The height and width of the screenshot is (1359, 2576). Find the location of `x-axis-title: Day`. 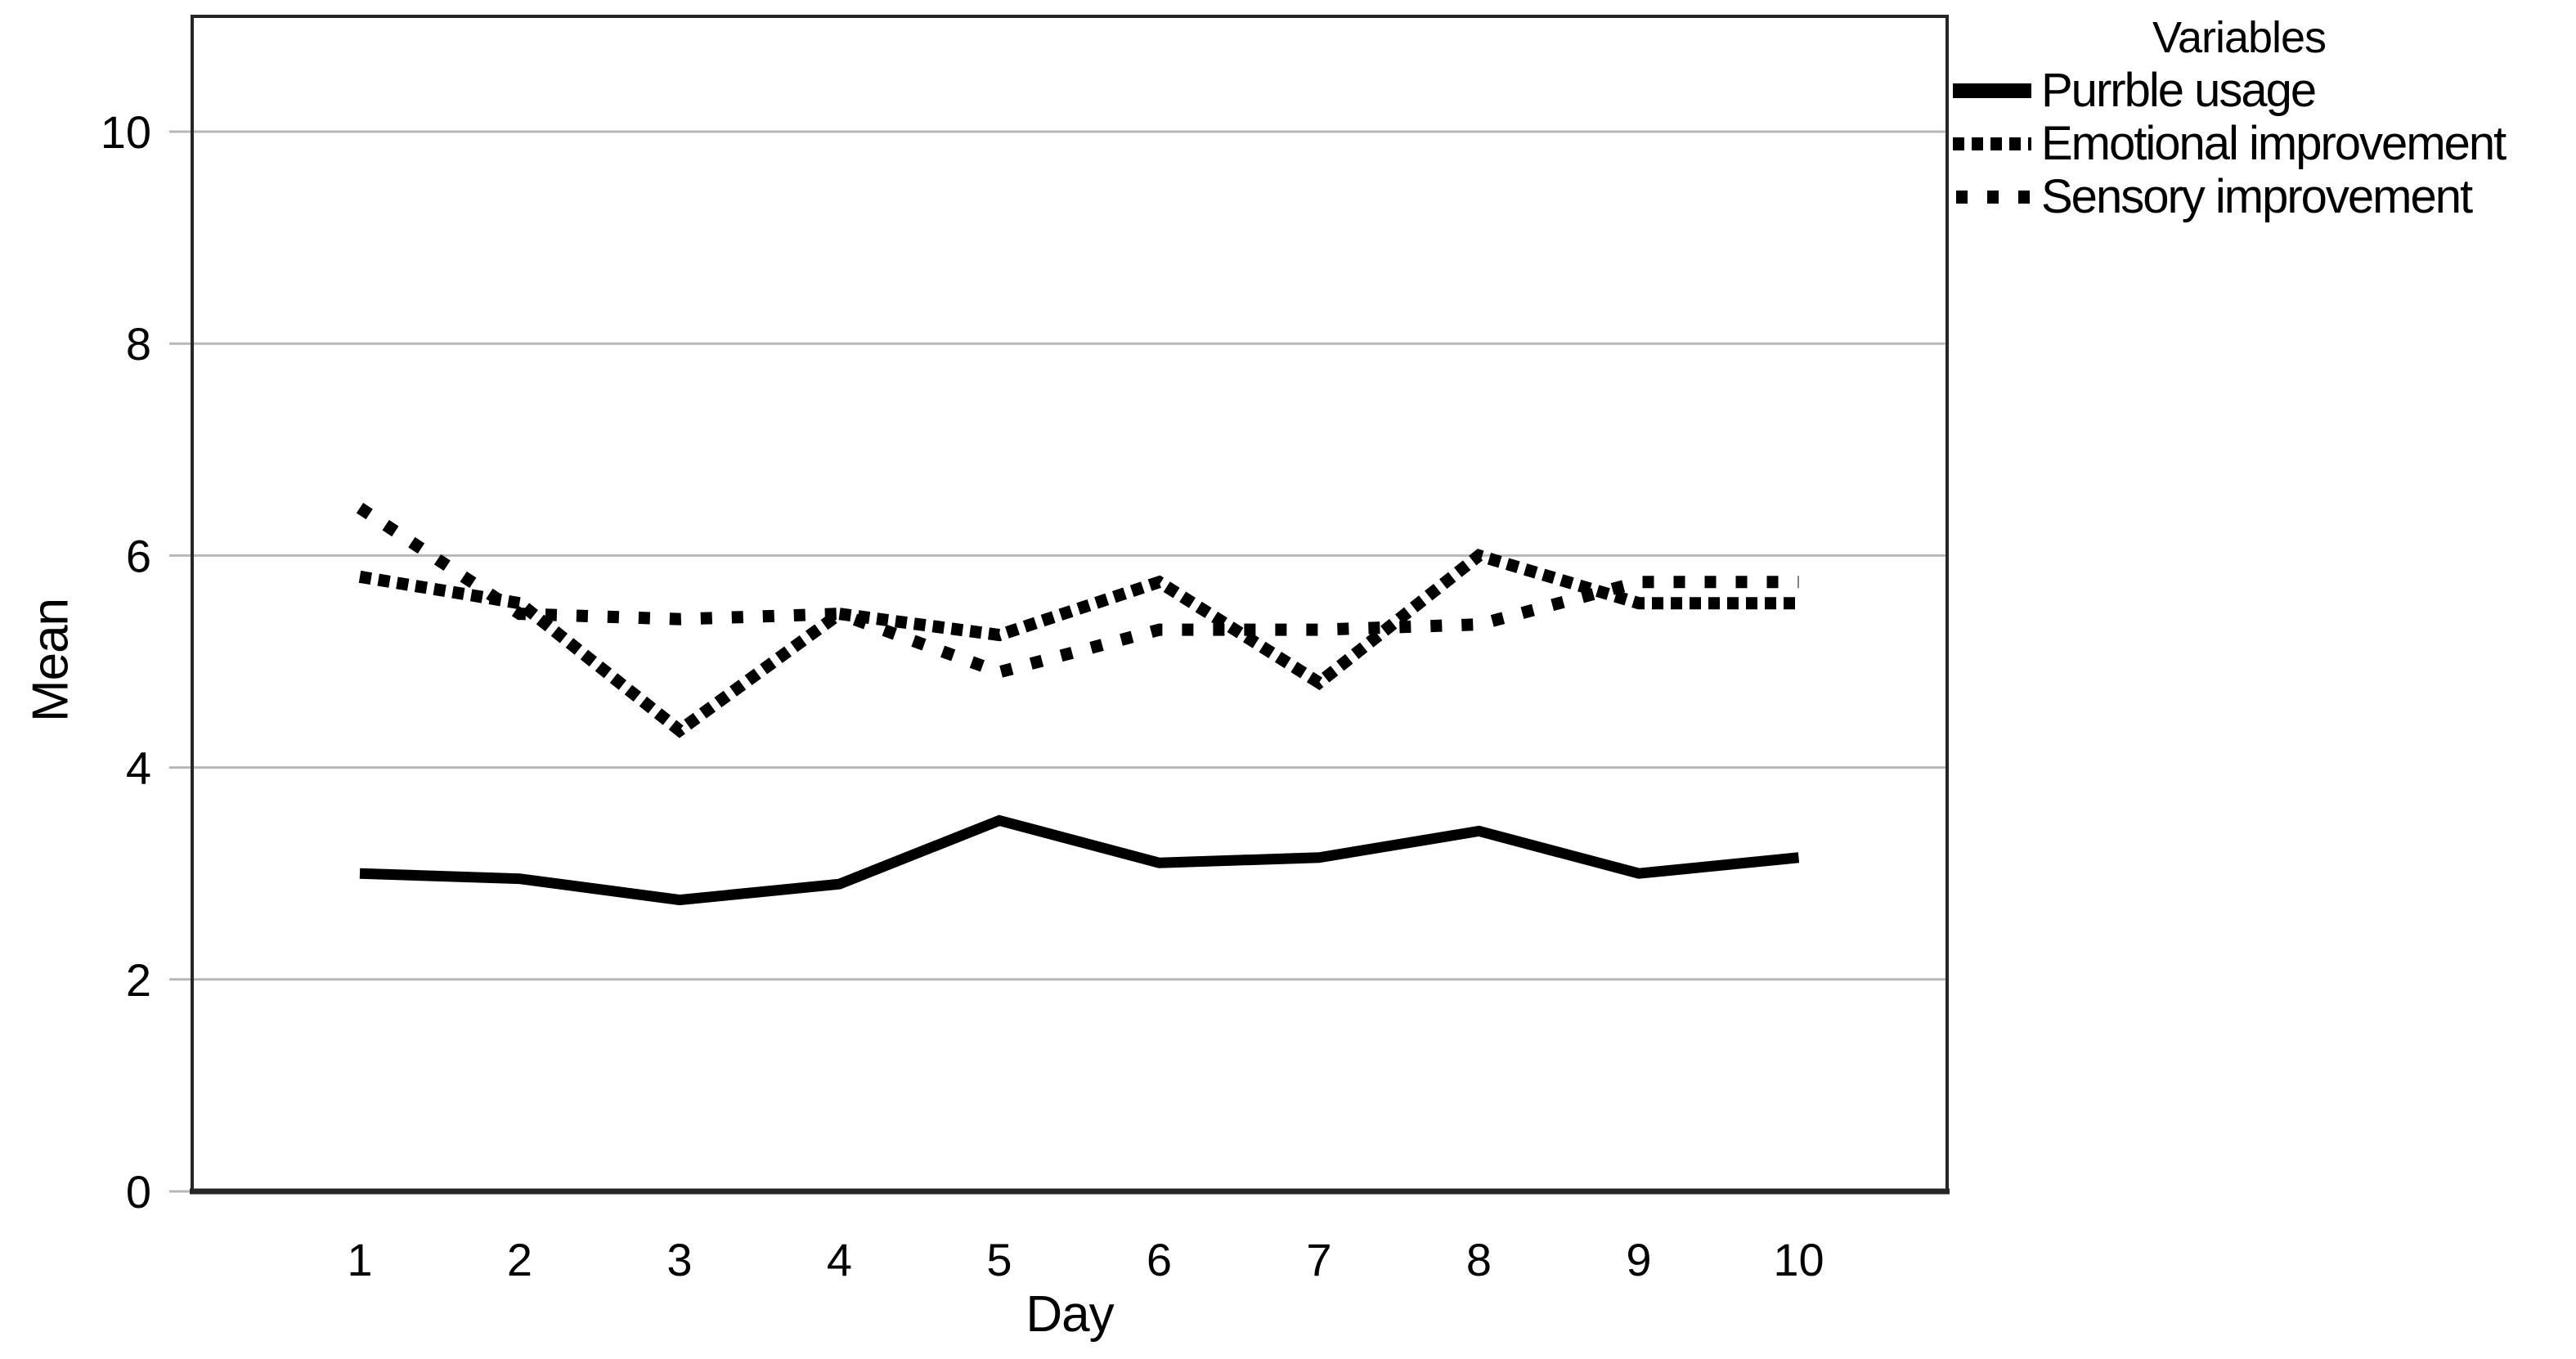

x-axis-title: Day is located at coordinates (1069, 1314).